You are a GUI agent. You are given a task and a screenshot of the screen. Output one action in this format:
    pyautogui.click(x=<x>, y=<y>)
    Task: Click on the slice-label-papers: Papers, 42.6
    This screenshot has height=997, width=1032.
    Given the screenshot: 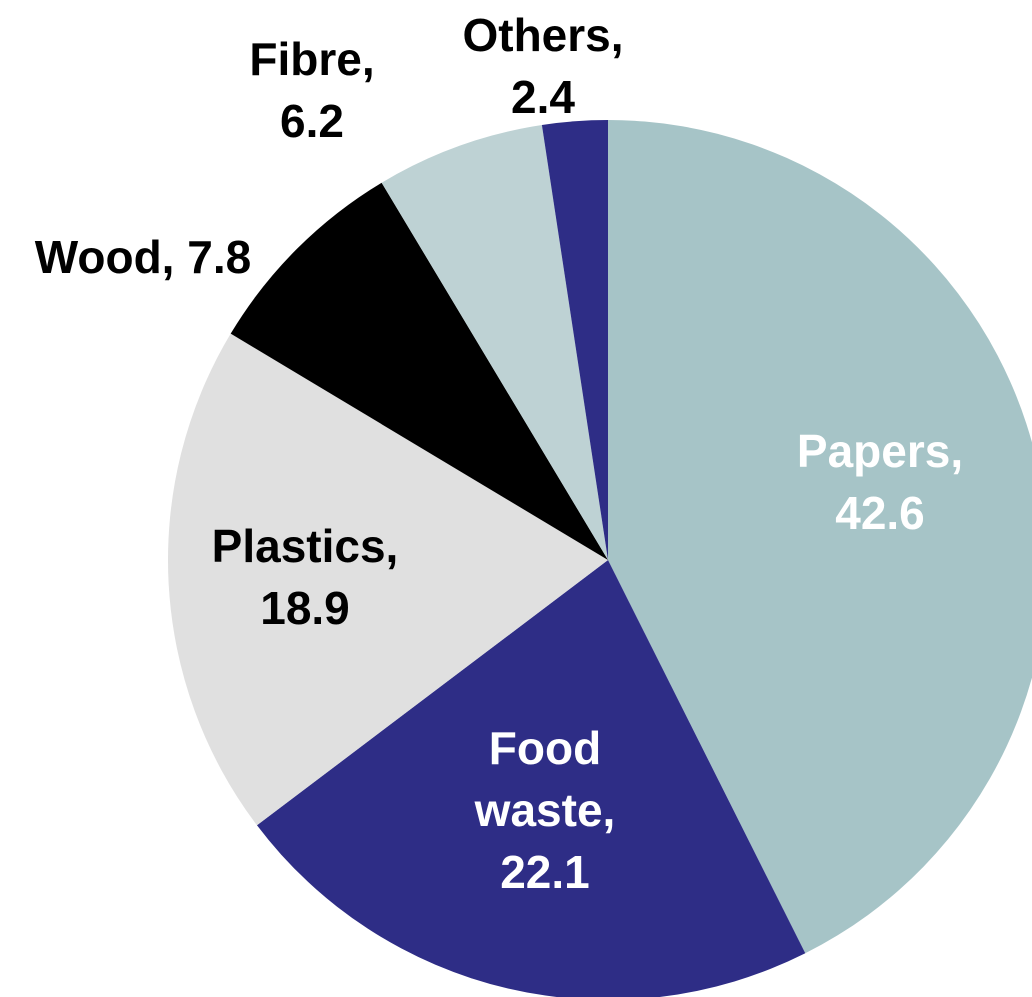 What is the action you would take?
    pyautogui.click(x=880, y=482)
    